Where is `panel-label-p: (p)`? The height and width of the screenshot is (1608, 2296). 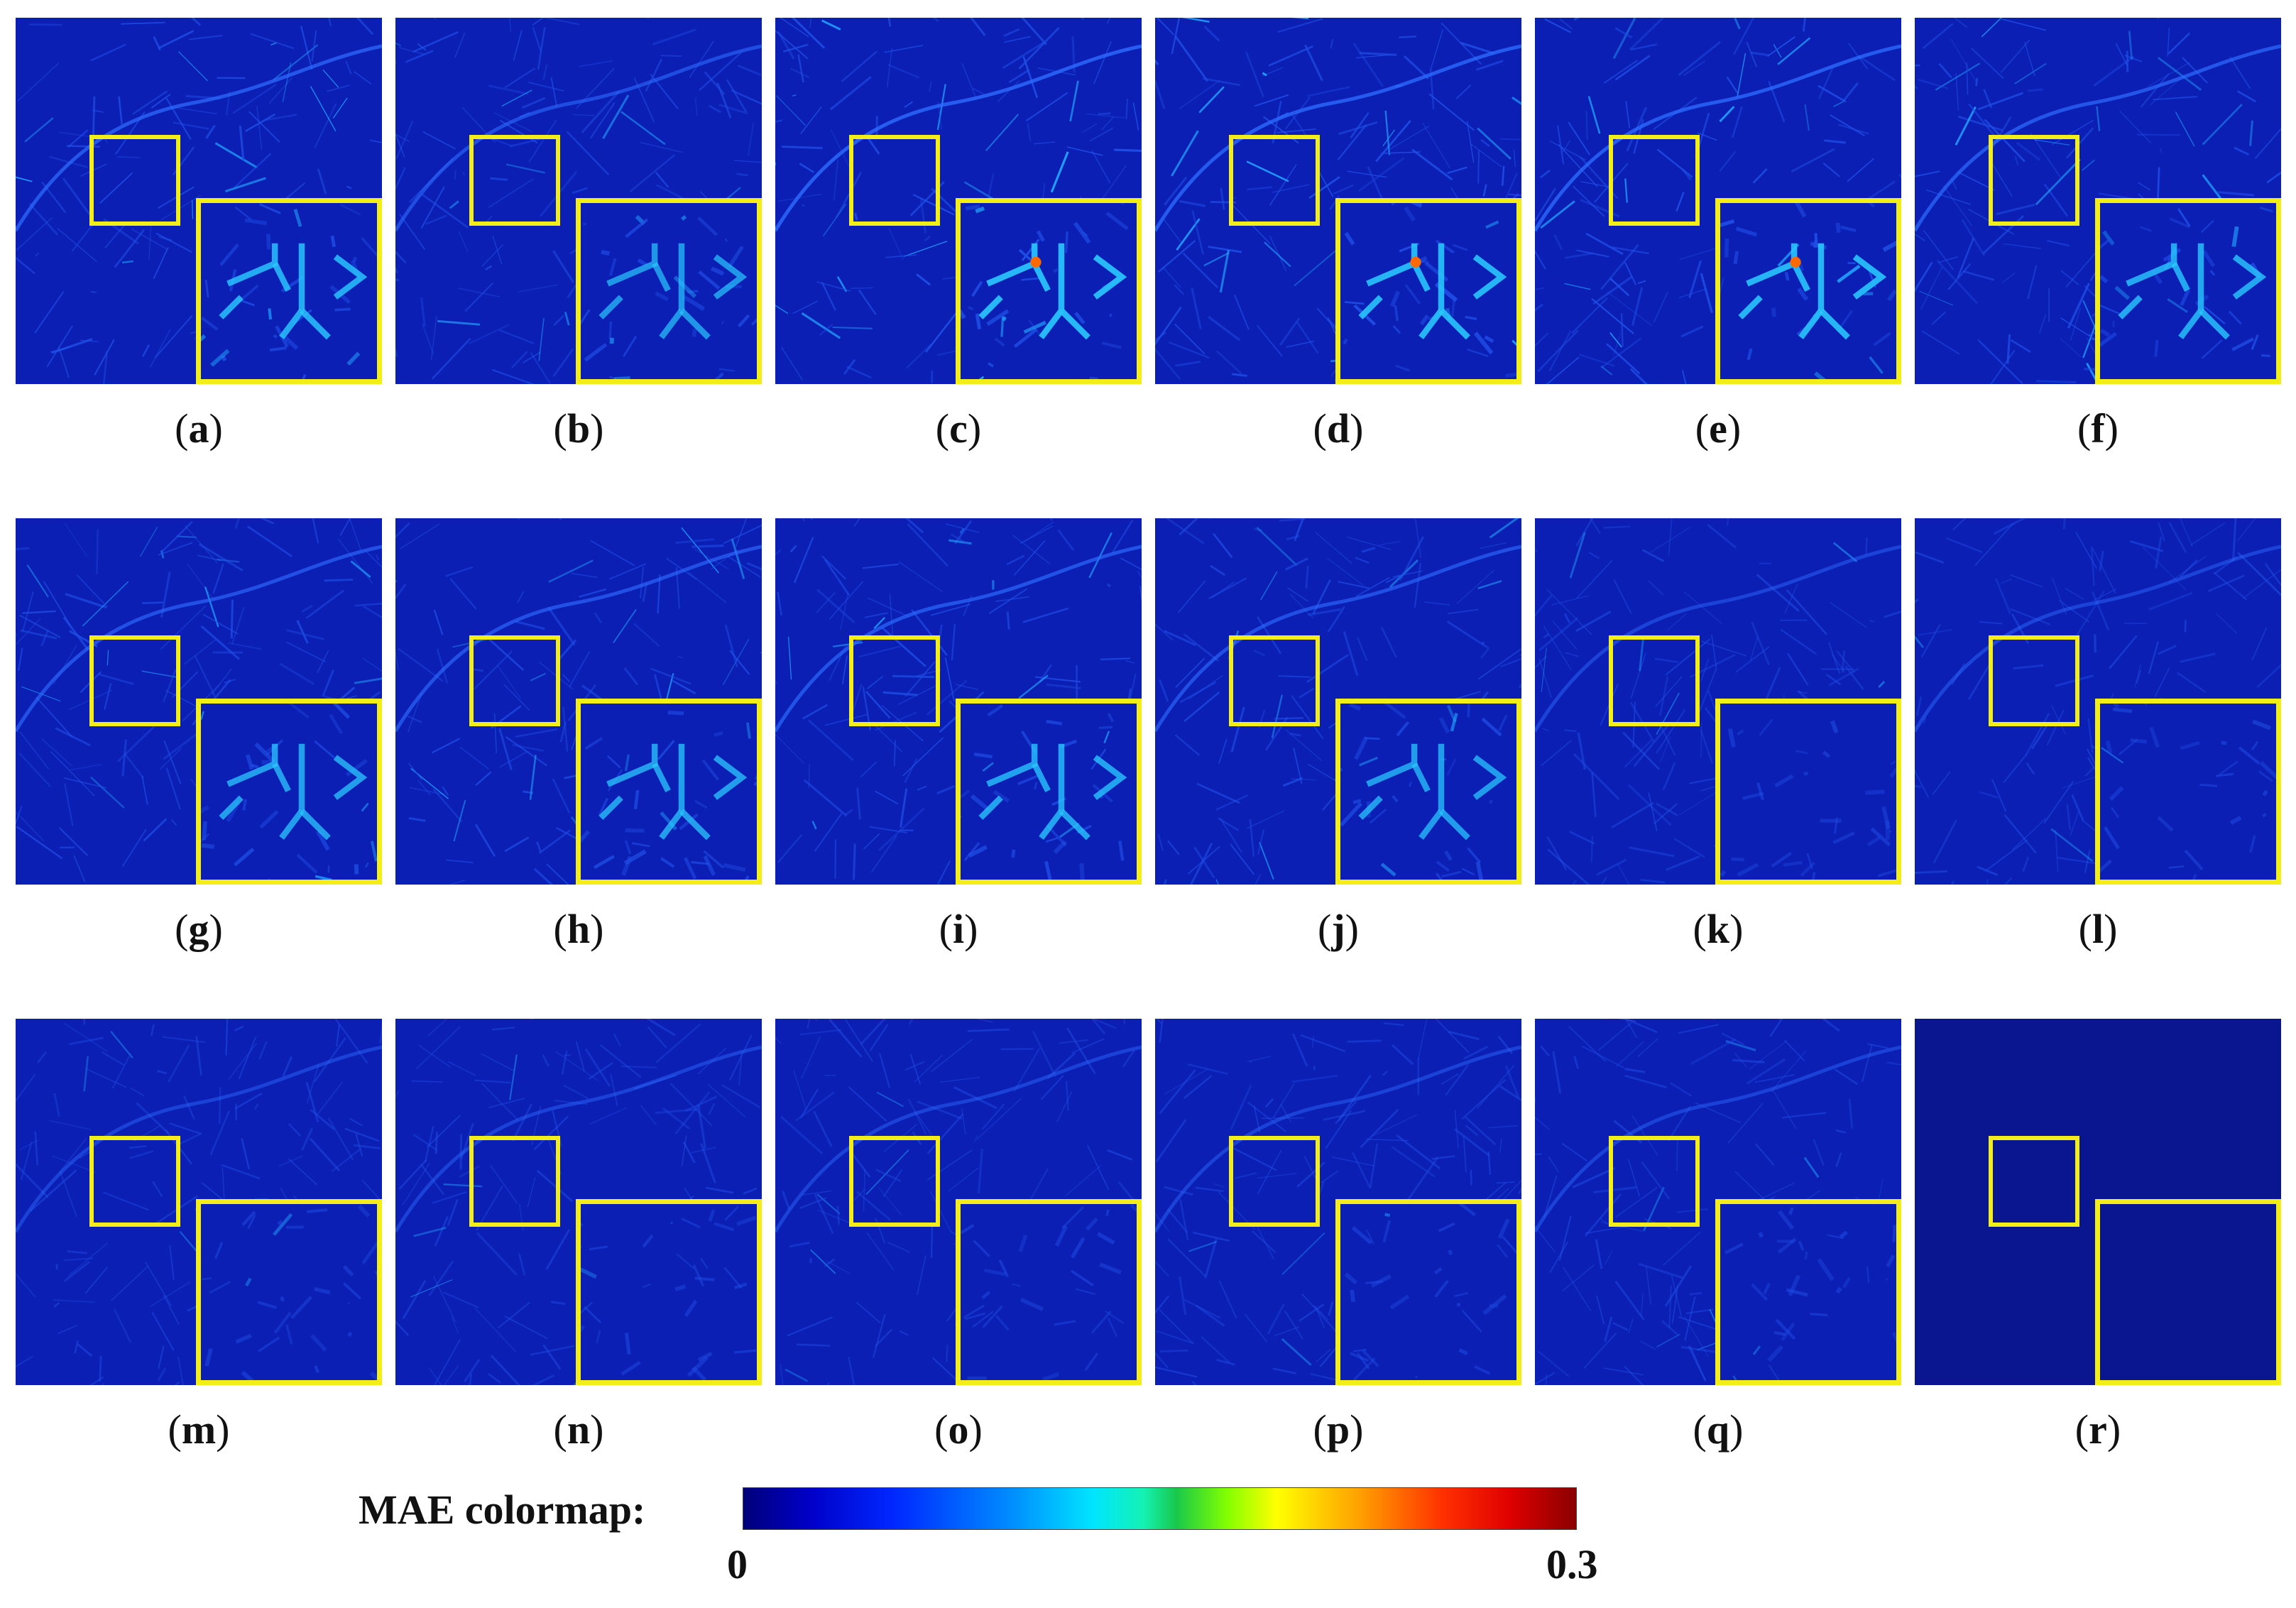 panel-label-p: (p) is located at coordinates (1338, 1429).